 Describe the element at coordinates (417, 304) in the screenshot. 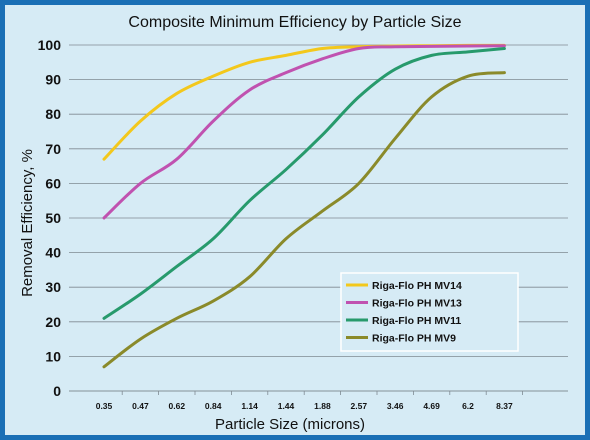

I see `legend-entry: Riga-Flo PH MV13` at that location.